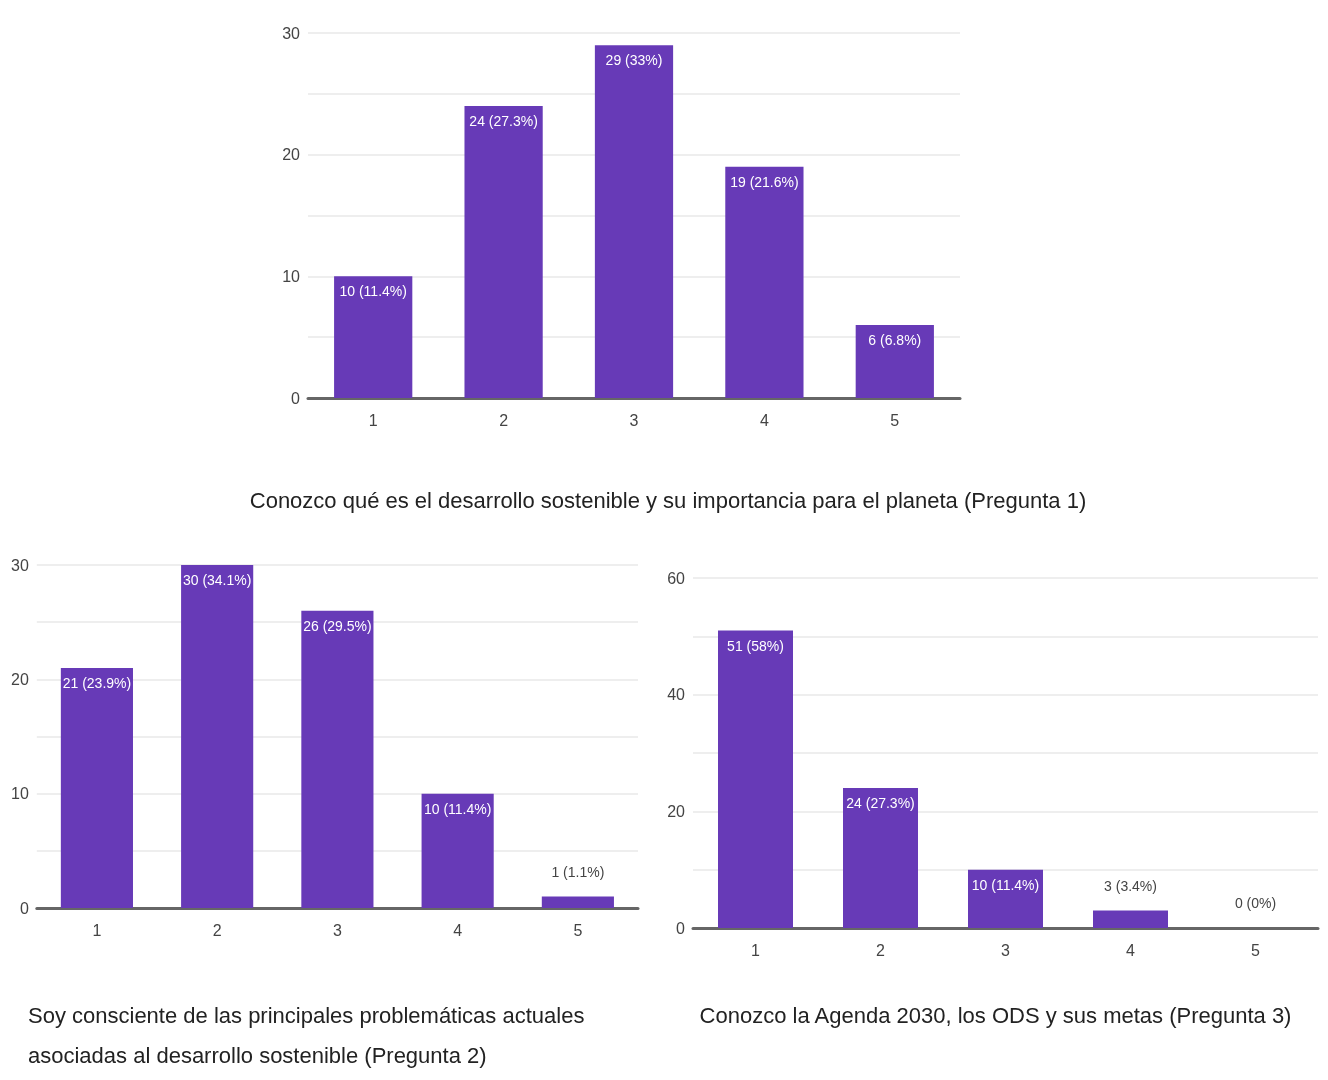 Image resolution: width=1328 pixels, height=1080 pixels. I want to click on data-label: 51 (58%), so click(755, 645).